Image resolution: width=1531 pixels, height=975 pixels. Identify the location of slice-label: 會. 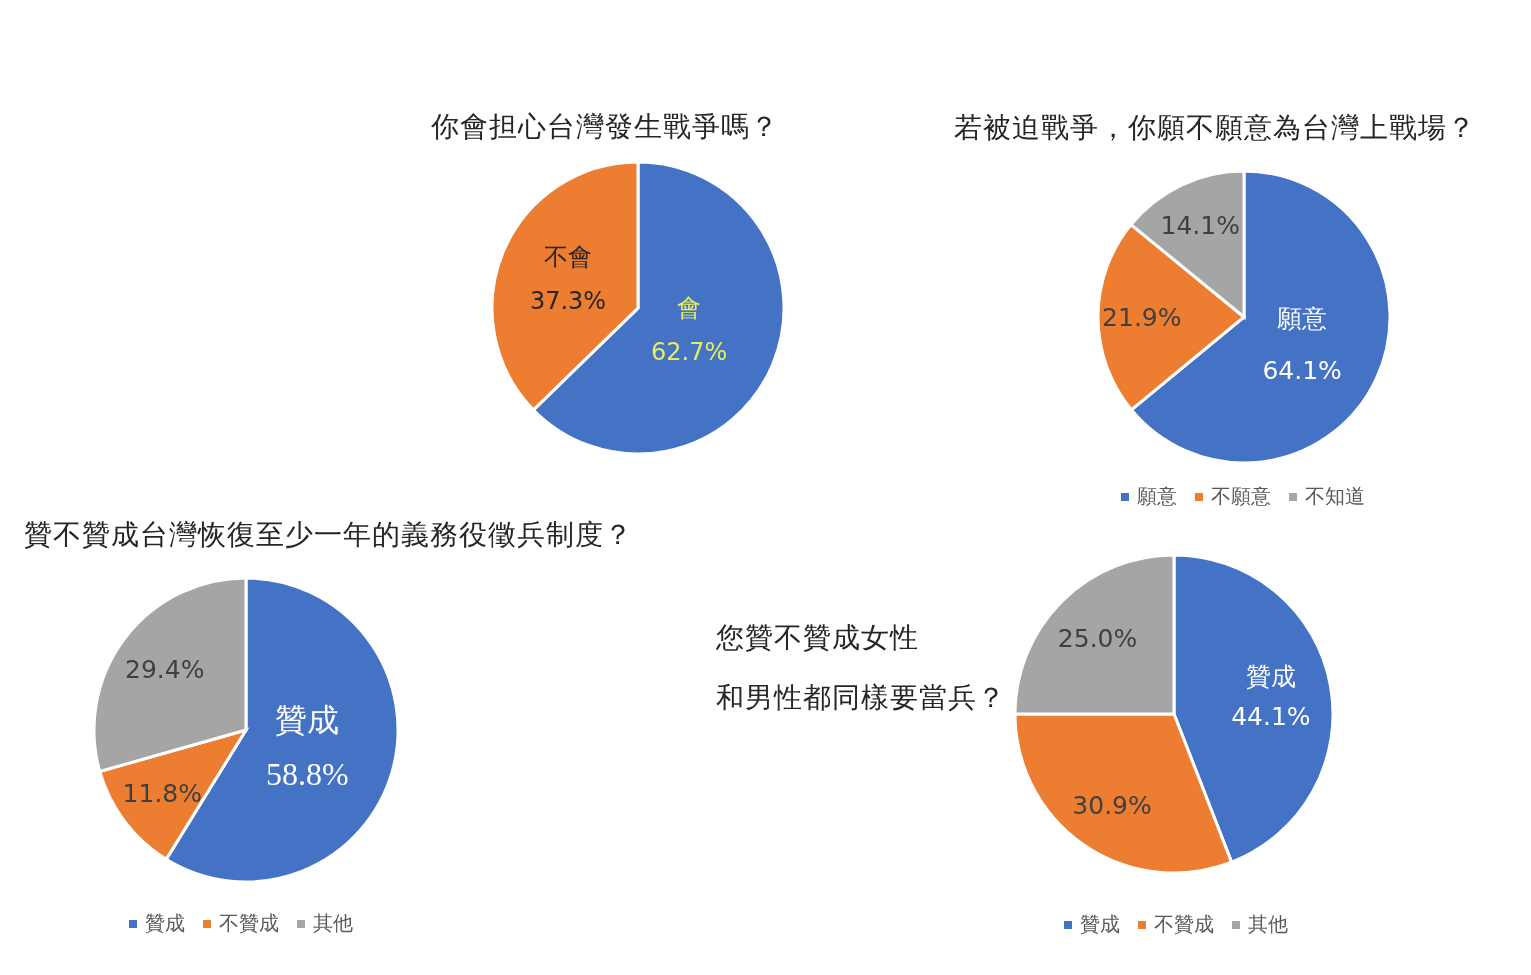
(689, 307).